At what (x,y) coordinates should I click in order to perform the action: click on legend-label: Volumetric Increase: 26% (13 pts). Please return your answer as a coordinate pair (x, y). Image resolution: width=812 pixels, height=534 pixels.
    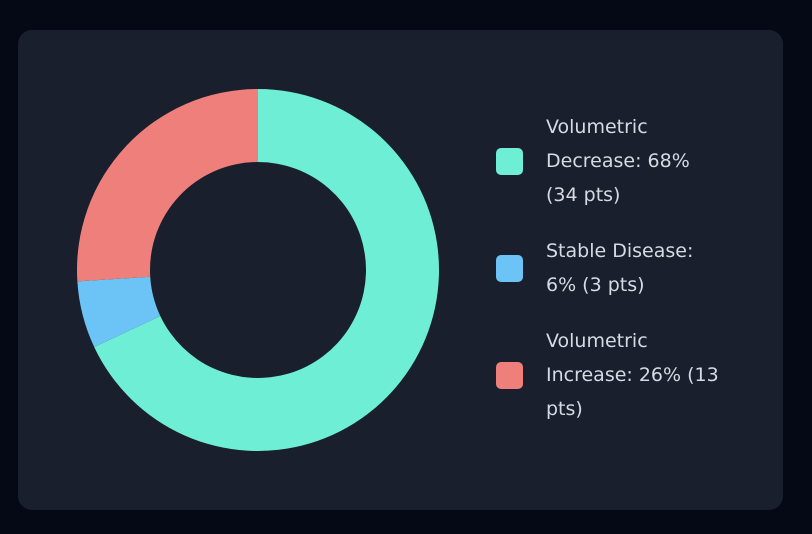
    Looking at the image, I should click on (632, 375).